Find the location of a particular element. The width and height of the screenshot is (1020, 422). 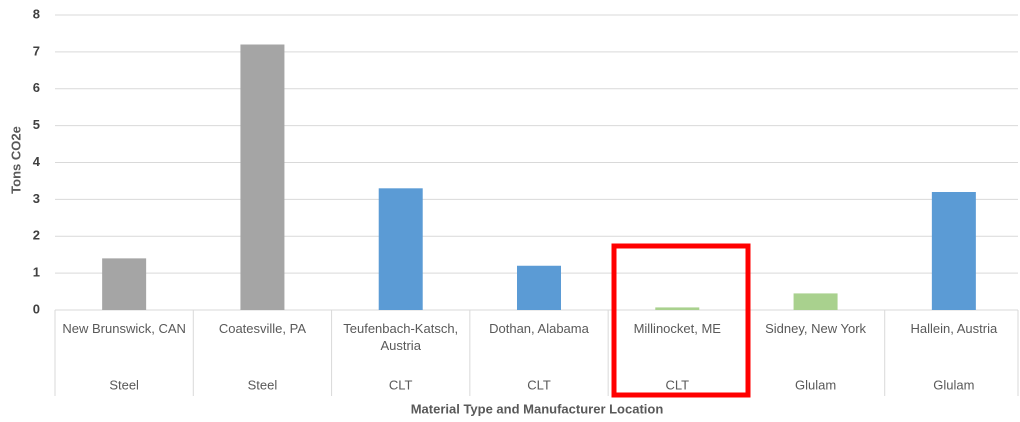

x-tick-label: Dothan, Alabama is located at coordinates (539, 328).